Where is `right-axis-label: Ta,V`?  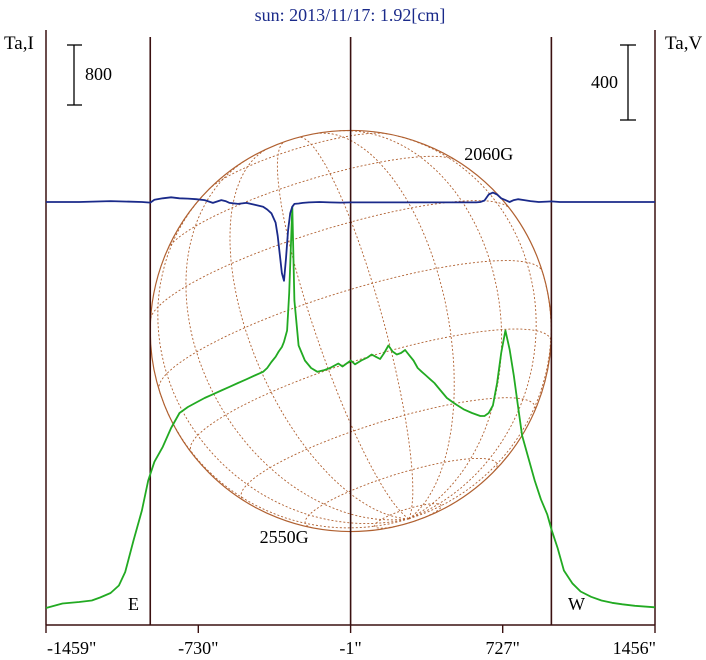
right-axis-label: Ta,V is located at coordinates (683, 43).